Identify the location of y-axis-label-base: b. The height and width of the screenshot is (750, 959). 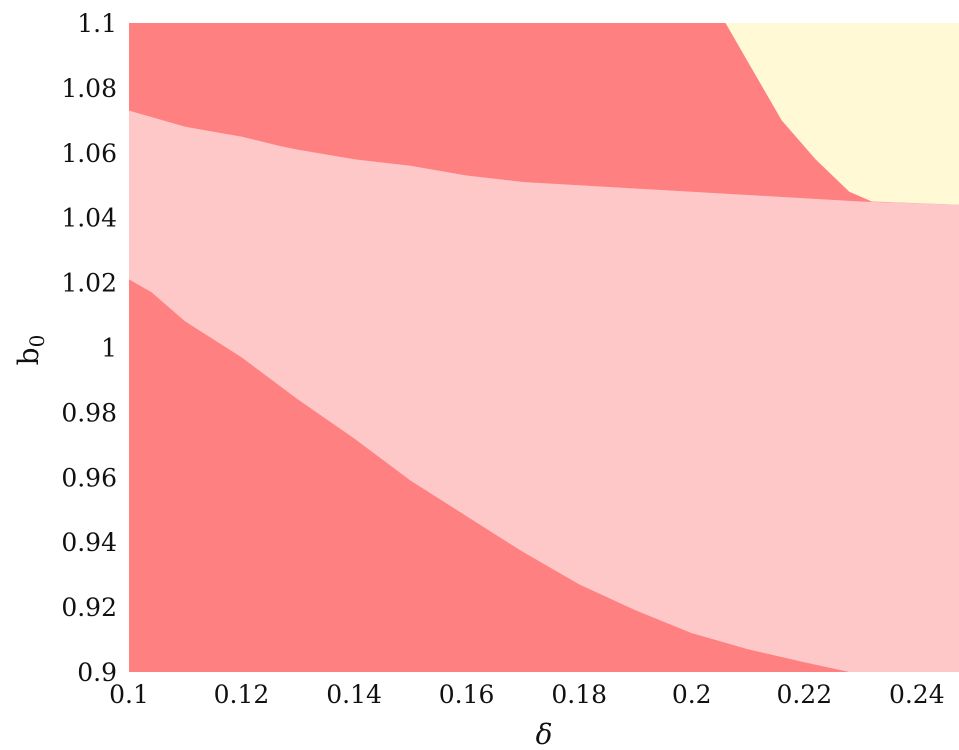
(28, 356).